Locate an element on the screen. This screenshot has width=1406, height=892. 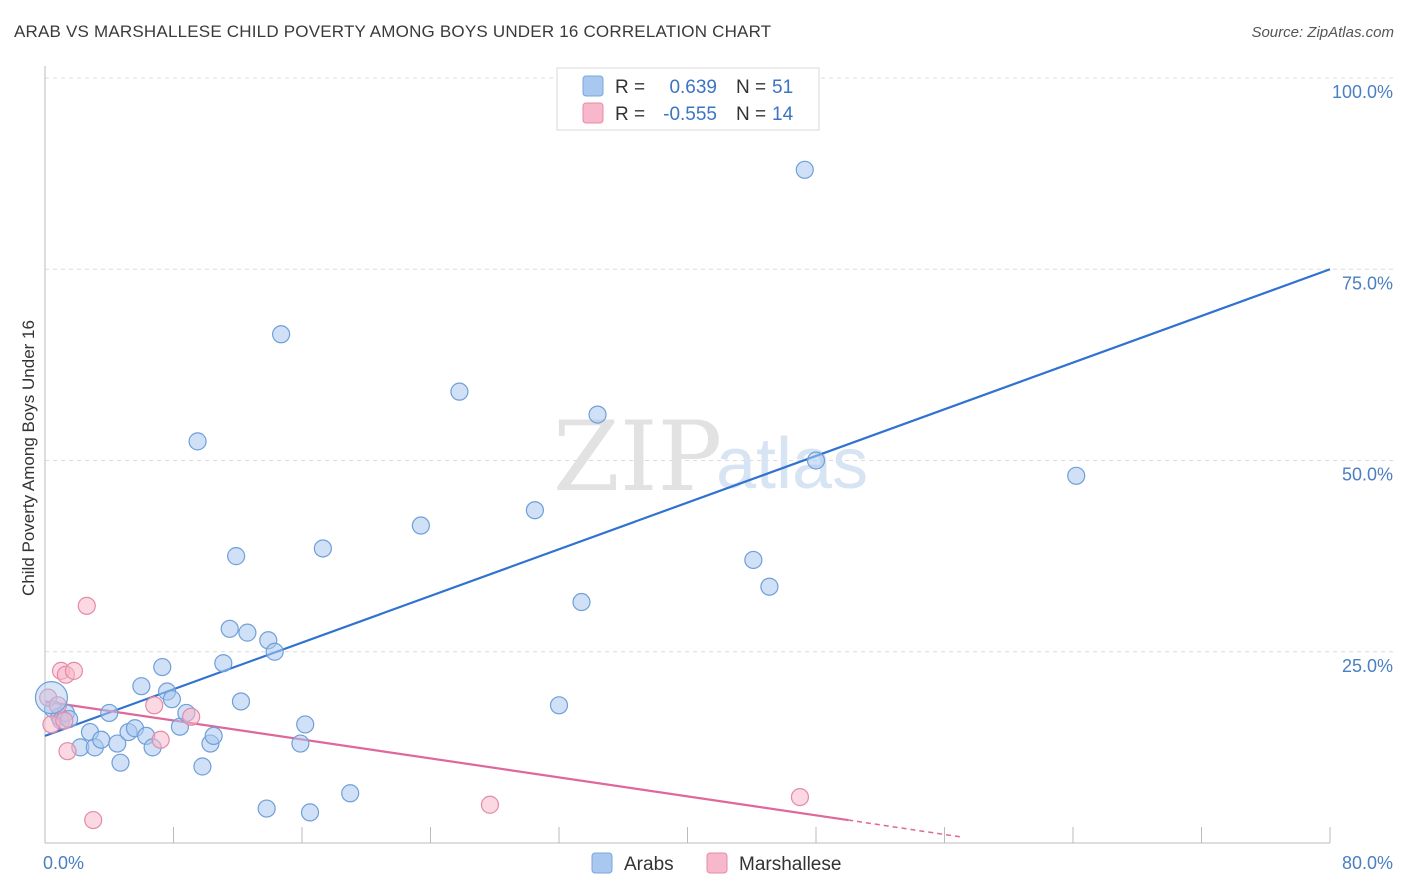
legend-r-label-arabs: R = is located at coordinates (630, 87).